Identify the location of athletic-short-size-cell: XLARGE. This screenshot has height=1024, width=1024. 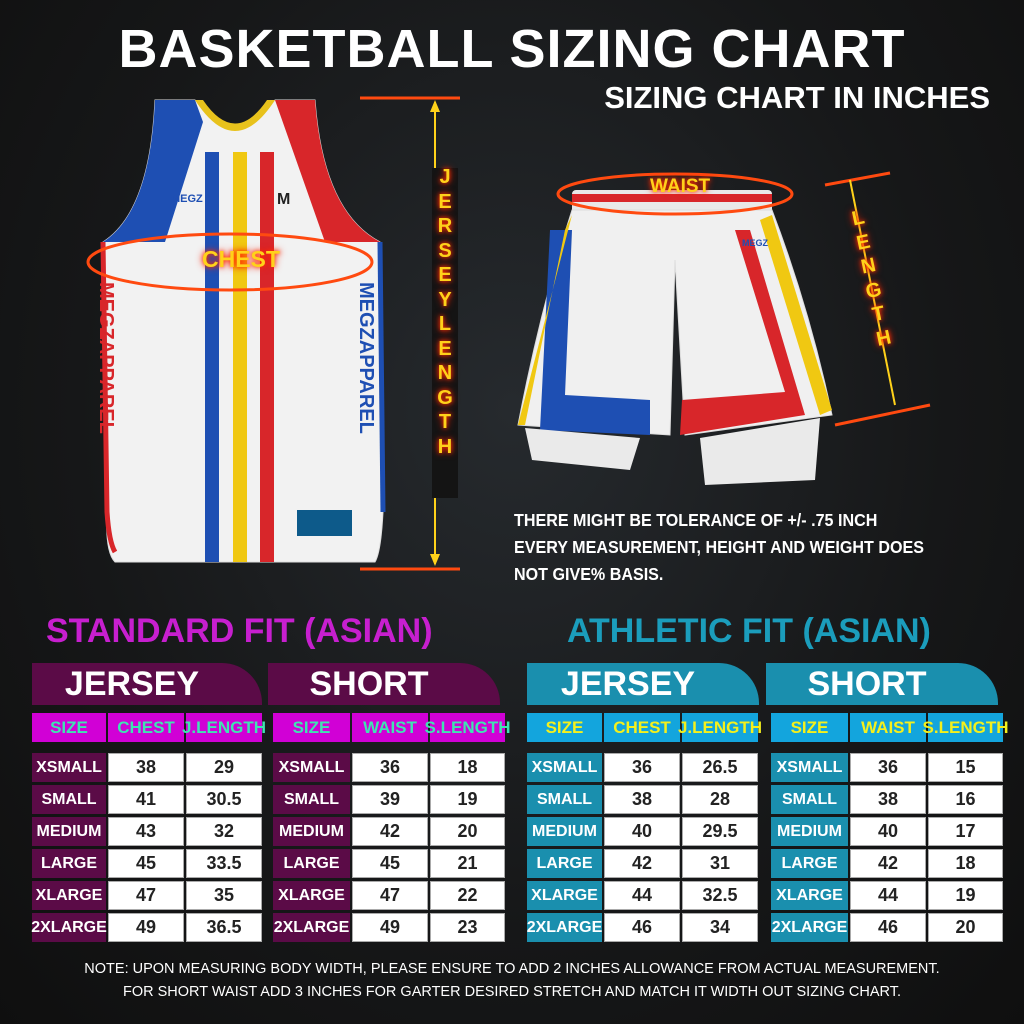
(809, 895).